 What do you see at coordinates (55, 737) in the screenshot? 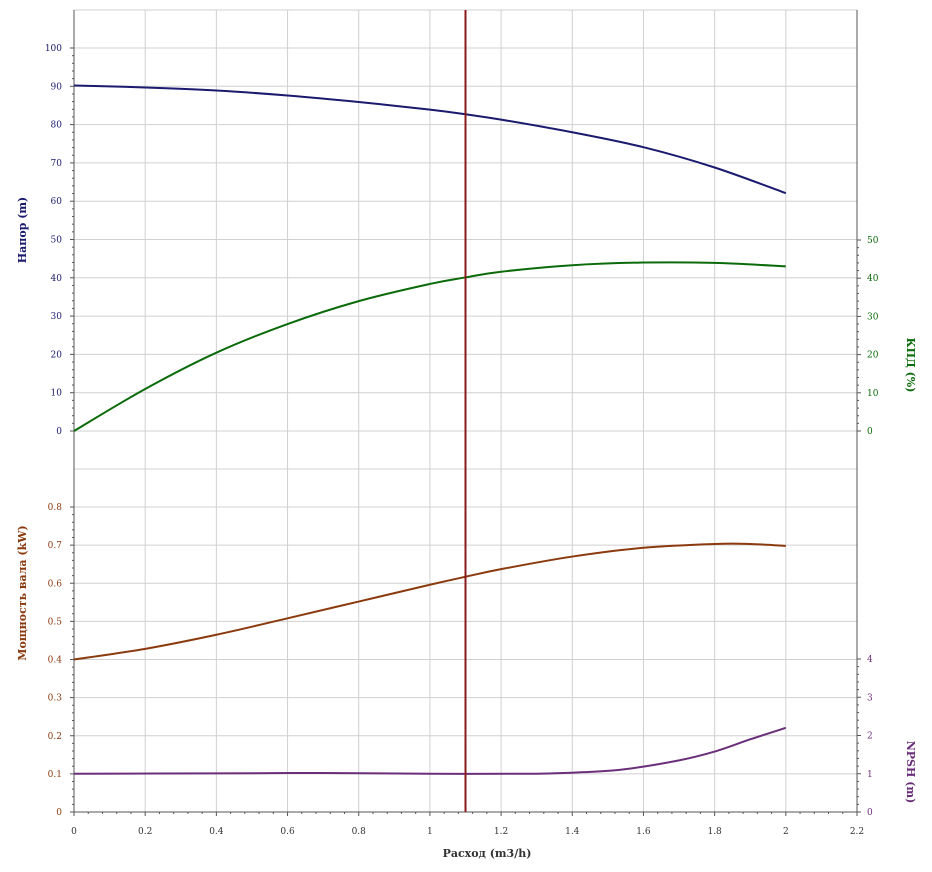
I see `left-tick-label: 0.2` at bounding box center [55, 737].